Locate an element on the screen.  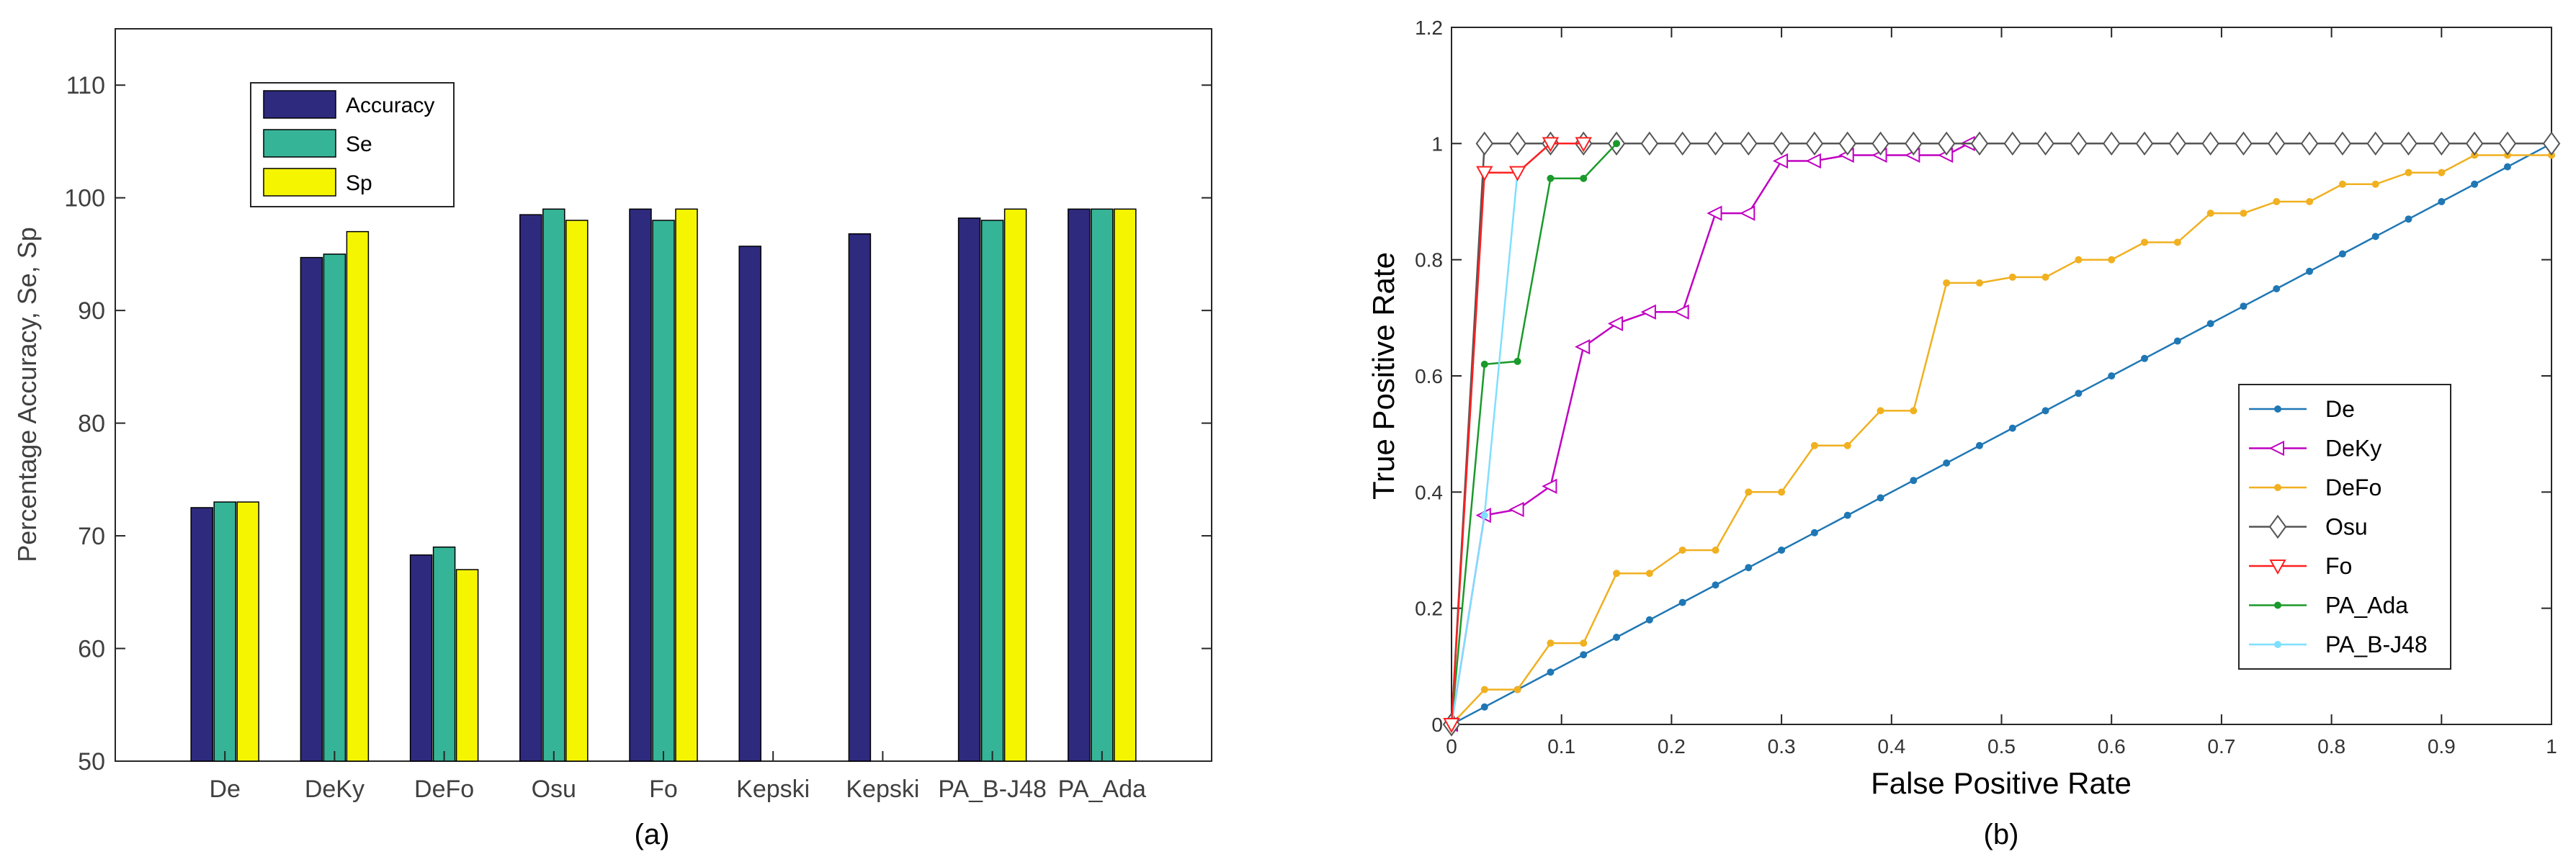
bar-y-tick-label: 60 is located at coordinates (91, 650).